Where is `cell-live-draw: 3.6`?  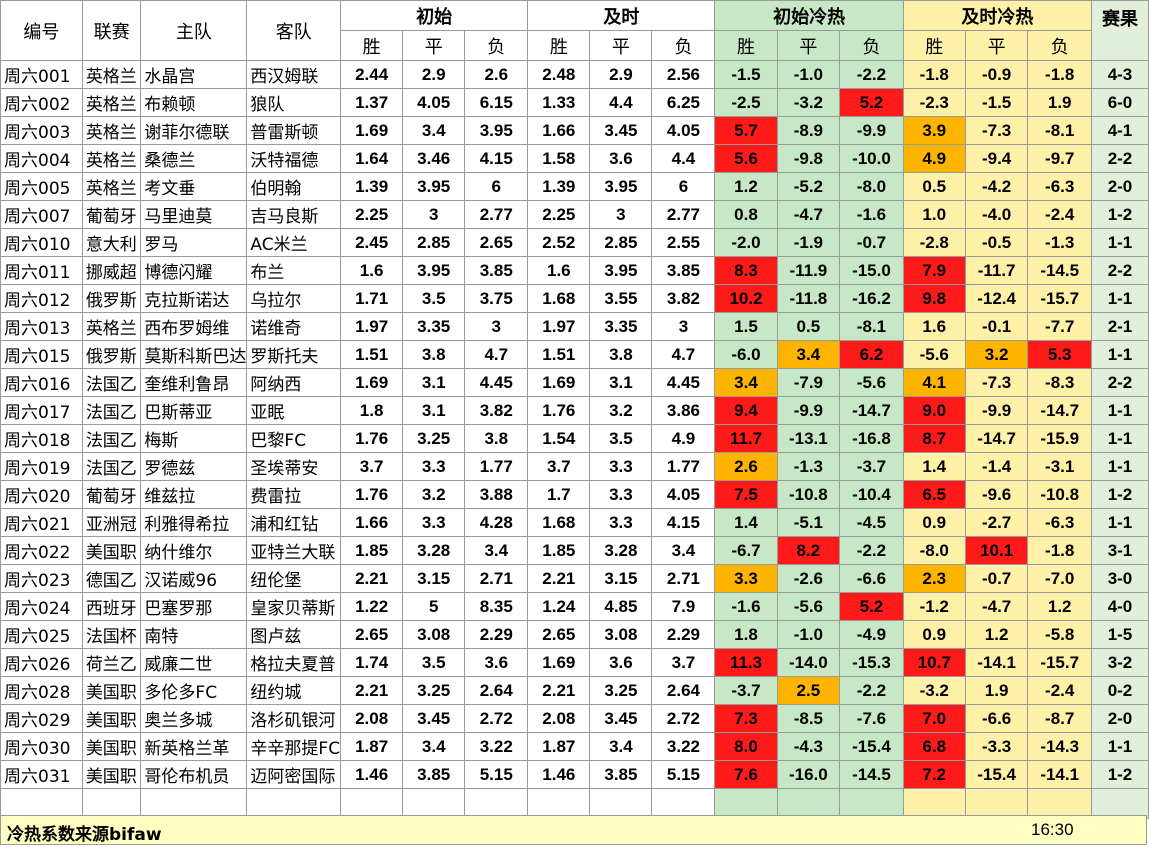 cell-live-draw: 3.6 is located at coordinates (621, 158).